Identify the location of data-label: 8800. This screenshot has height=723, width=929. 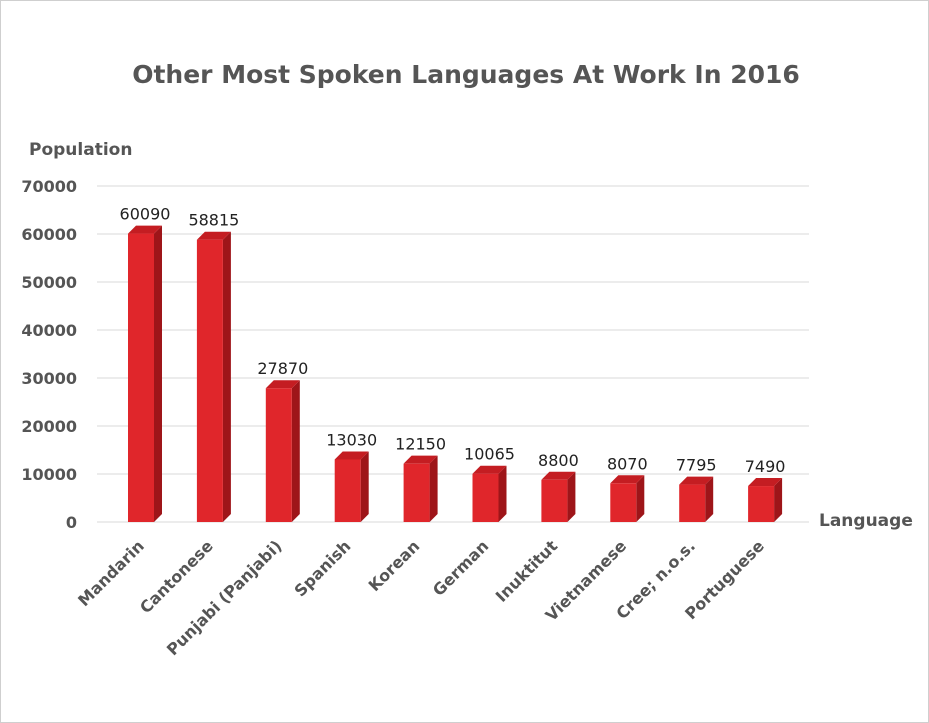
(558, 460).